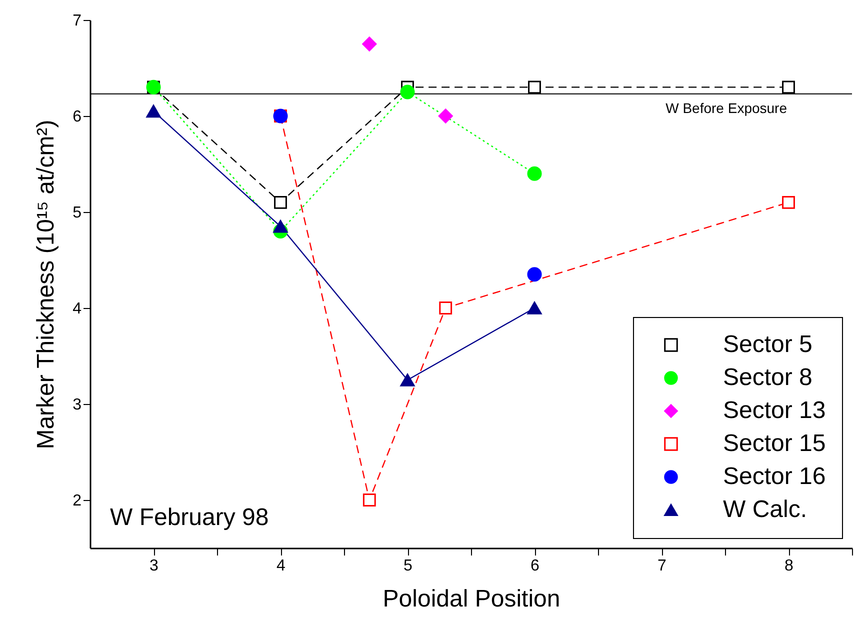  Describe the element at coordinates (471, 599) in the screenshot. I see `x-axis-title: Poloidal Position` at that location.